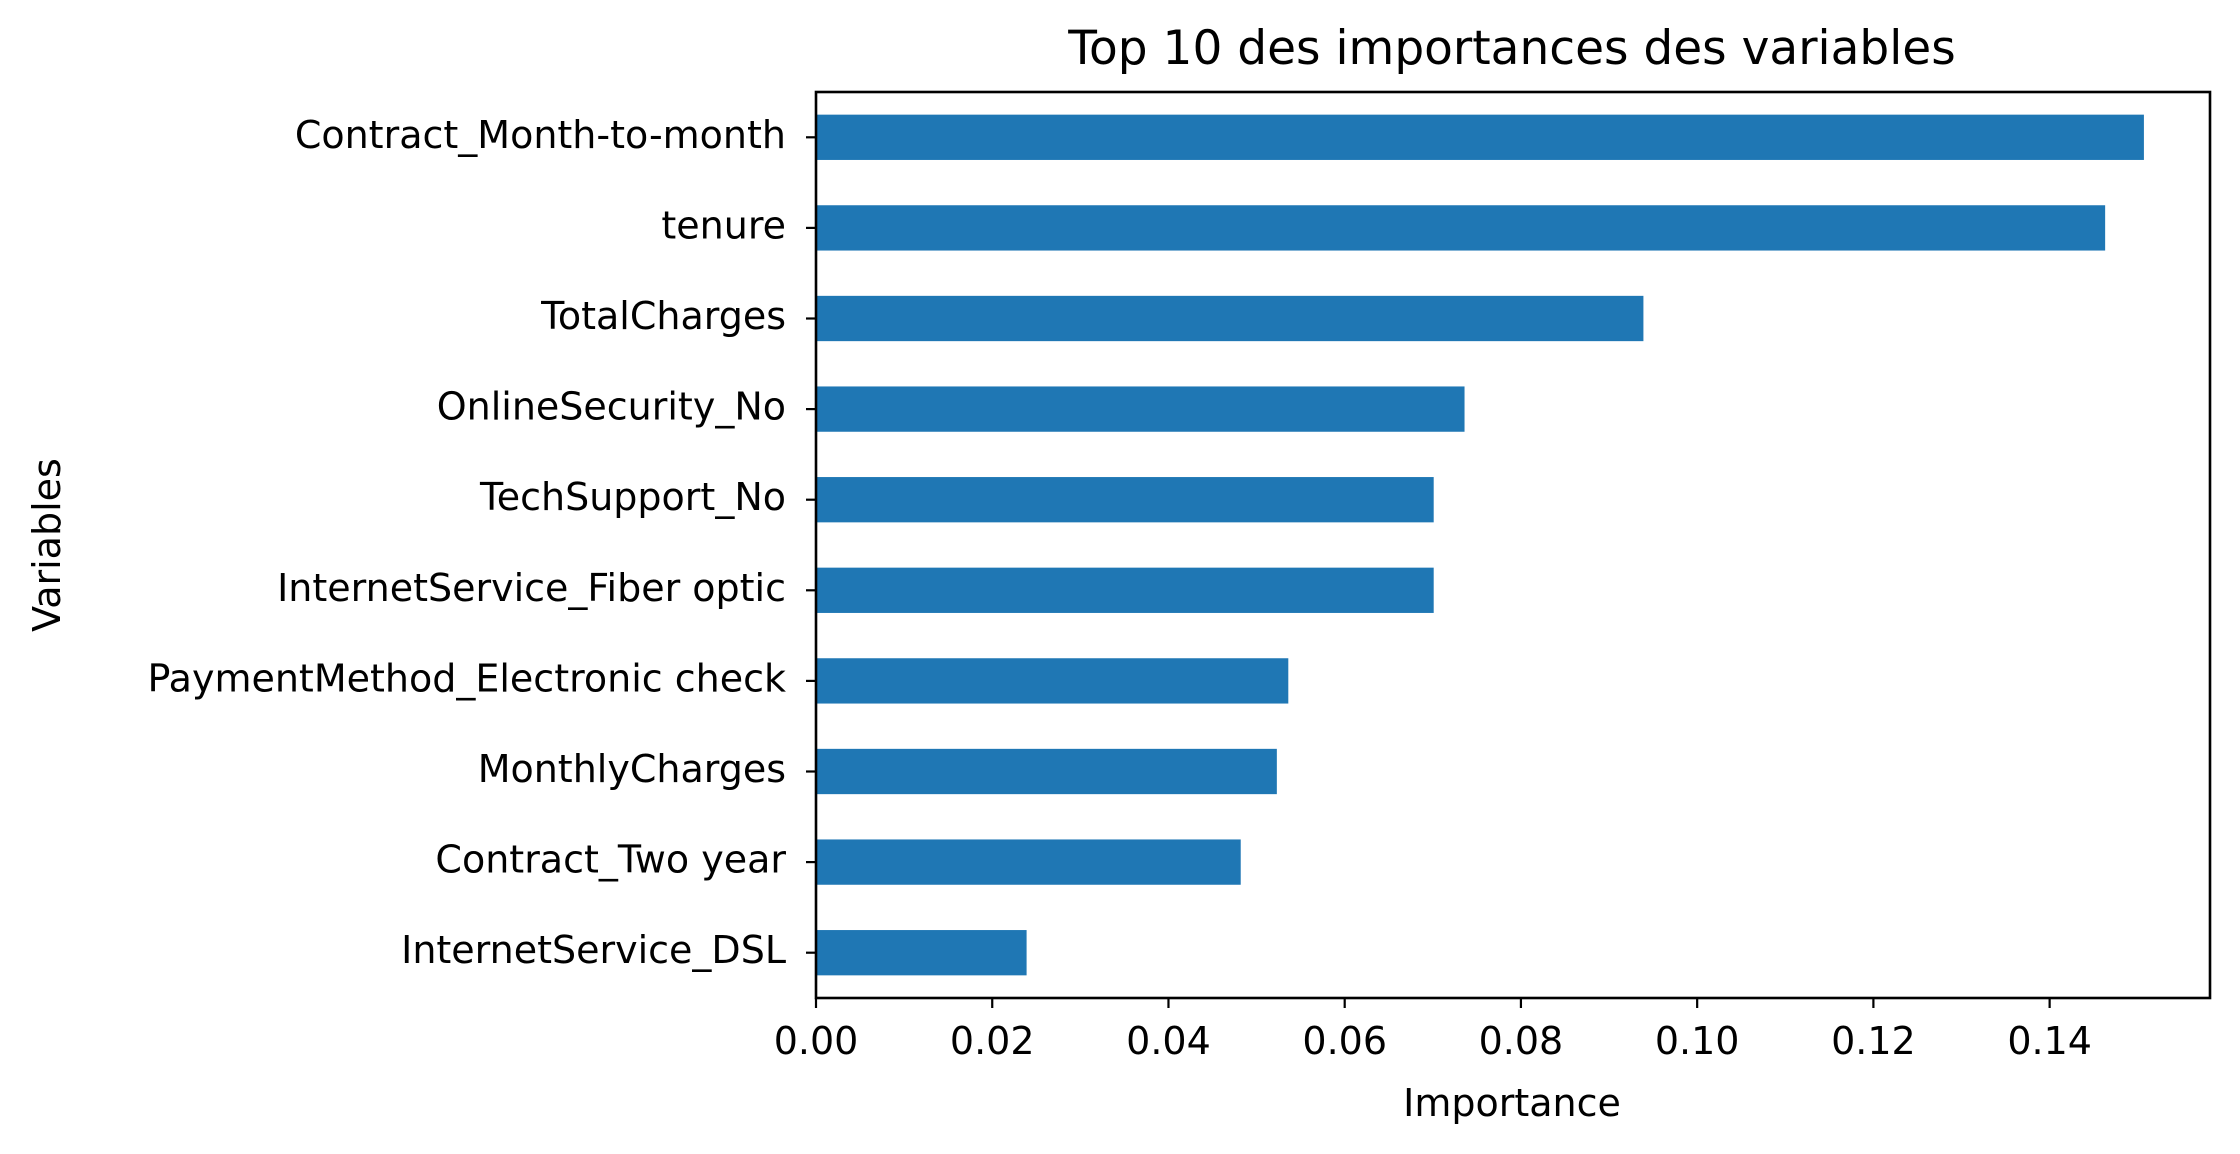 This screenshot has height=1154, width=2240. I want to click on x-tick-label-7: 0.14, so click(2049, 1041).